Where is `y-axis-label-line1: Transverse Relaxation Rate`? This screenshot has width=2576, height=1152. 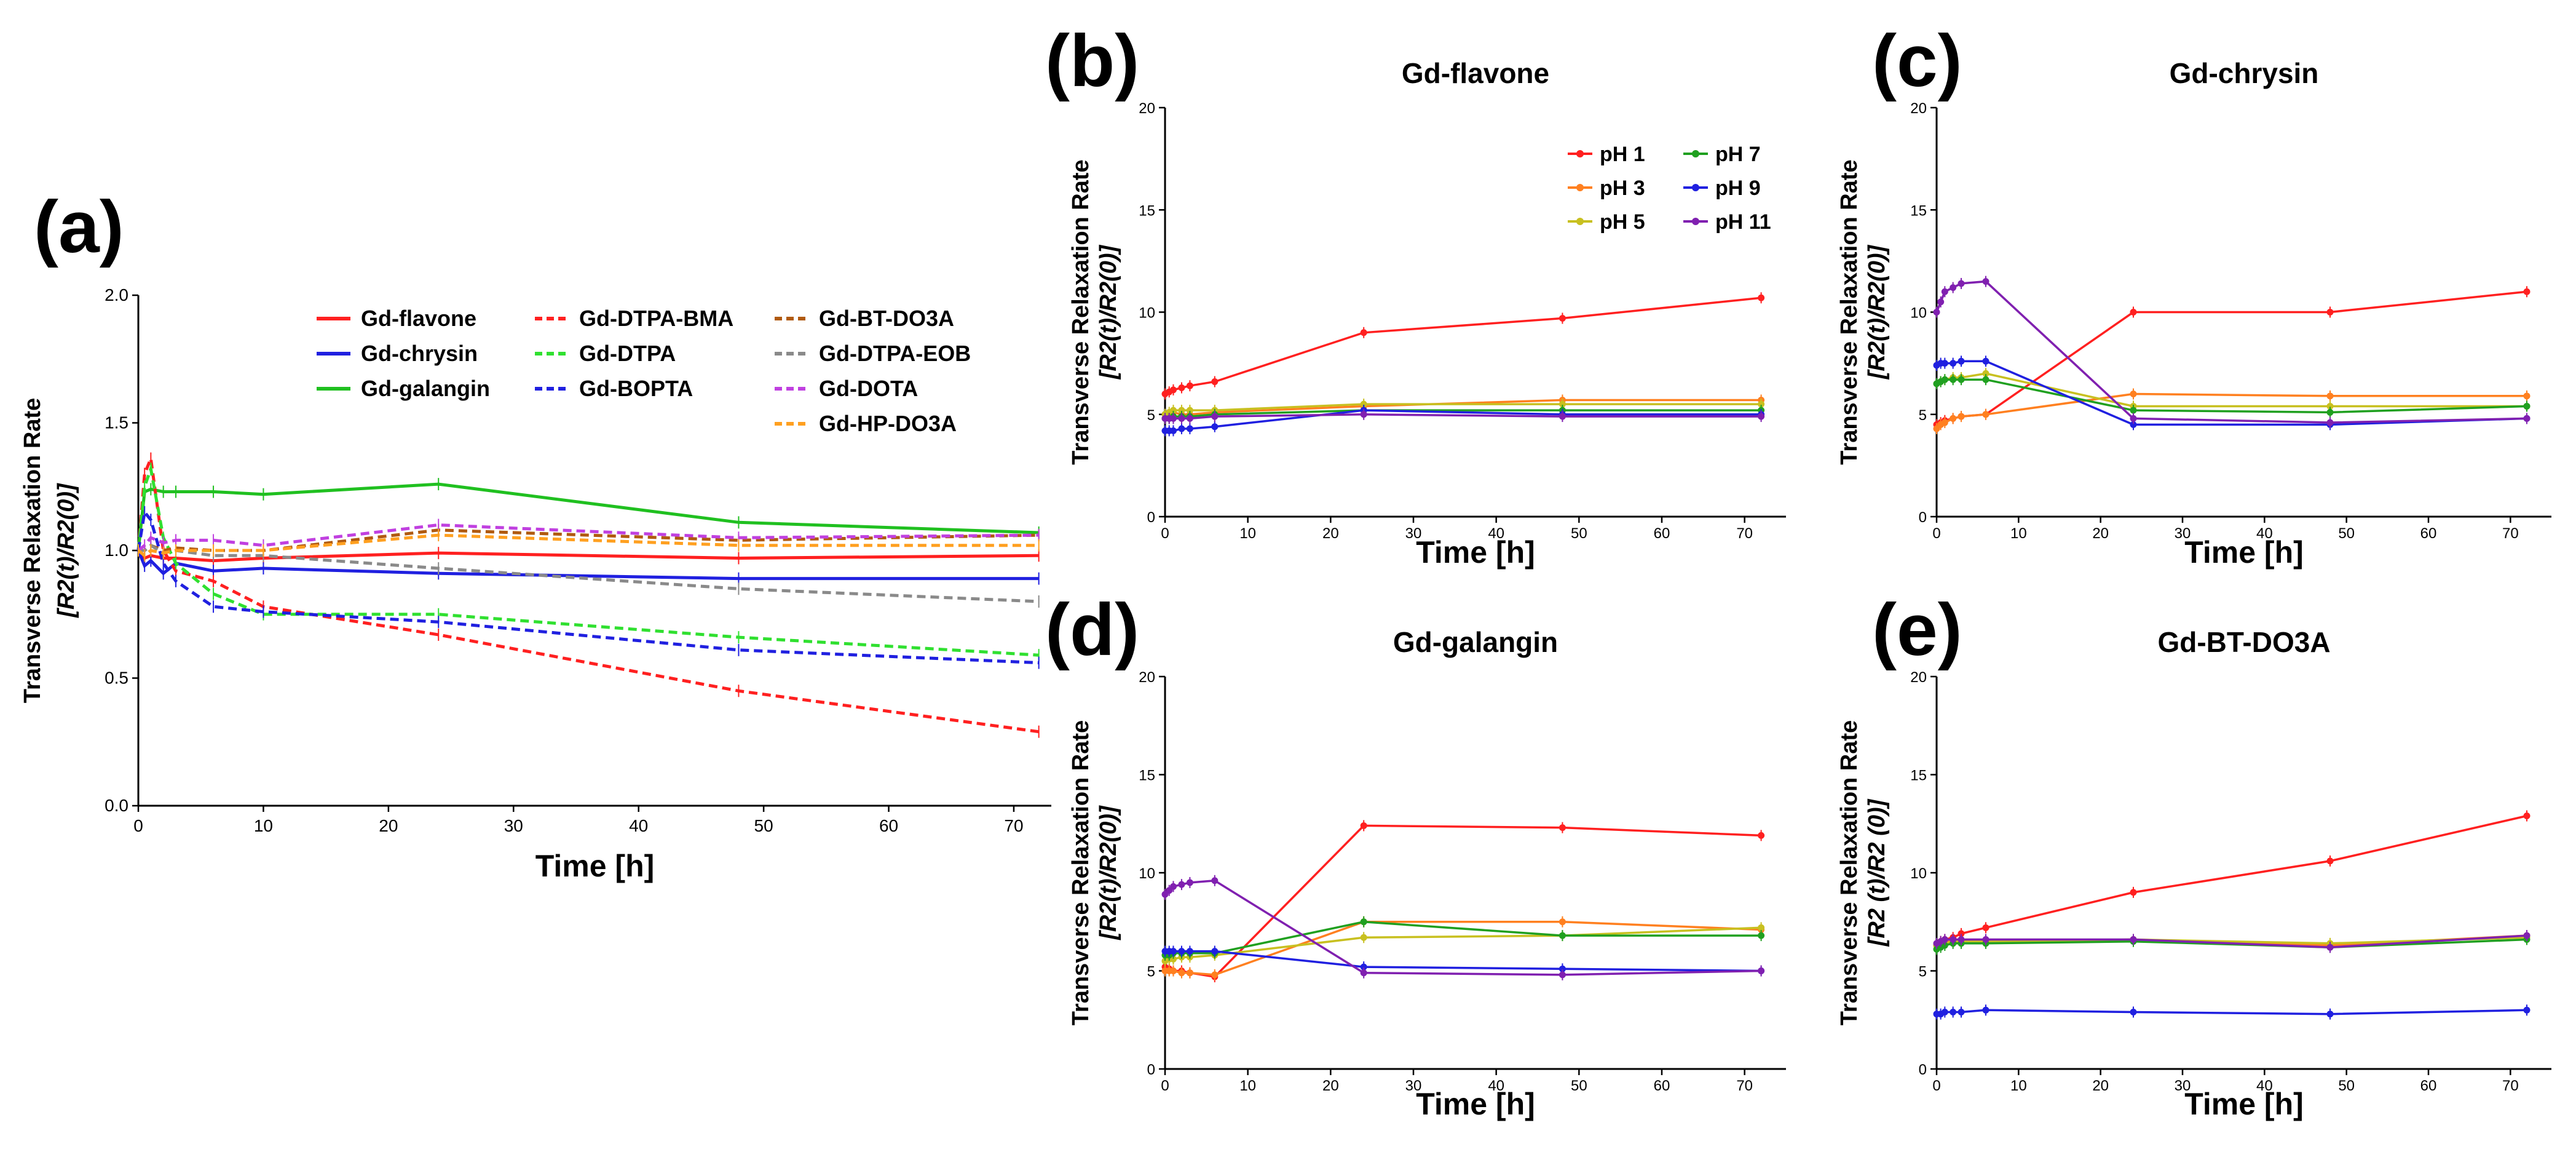 y-axis-label-line1: Transverse Relaxation Rate is located at coordinates (1849, 872).